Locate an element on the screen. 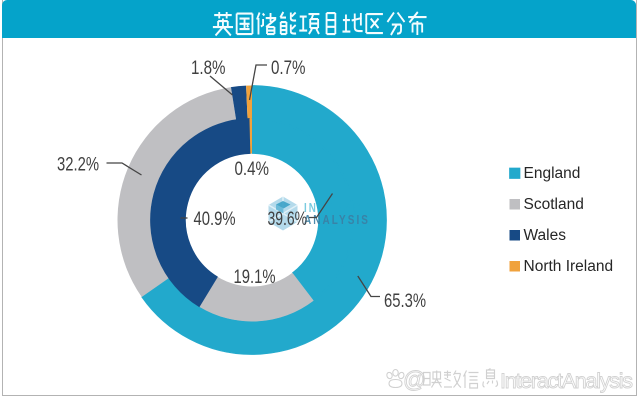 This screenshot has height=402, width=640. svg-text: InteractAnalysis is located at coordinates (566, 381).